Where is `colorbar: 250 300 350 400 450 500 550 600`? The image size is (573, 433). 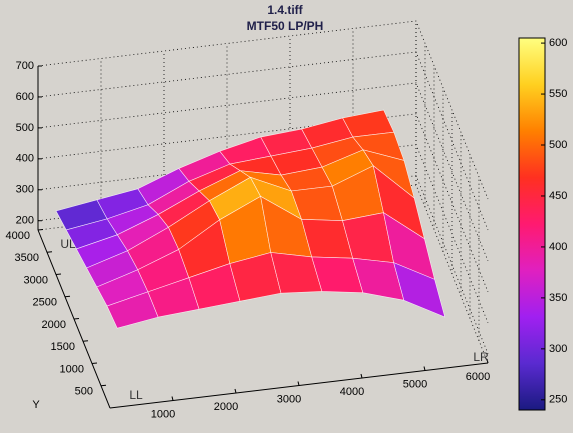
colorbar: 250 300 350 400 450 500 550 600 is located at coordinates (542, 224).